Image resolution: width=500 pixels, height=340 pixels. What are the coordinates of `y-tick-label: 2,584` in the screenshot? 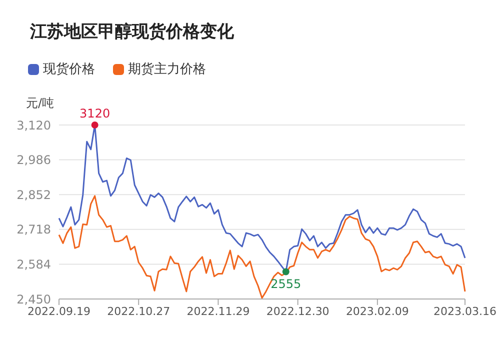 It's located at (33, 264).